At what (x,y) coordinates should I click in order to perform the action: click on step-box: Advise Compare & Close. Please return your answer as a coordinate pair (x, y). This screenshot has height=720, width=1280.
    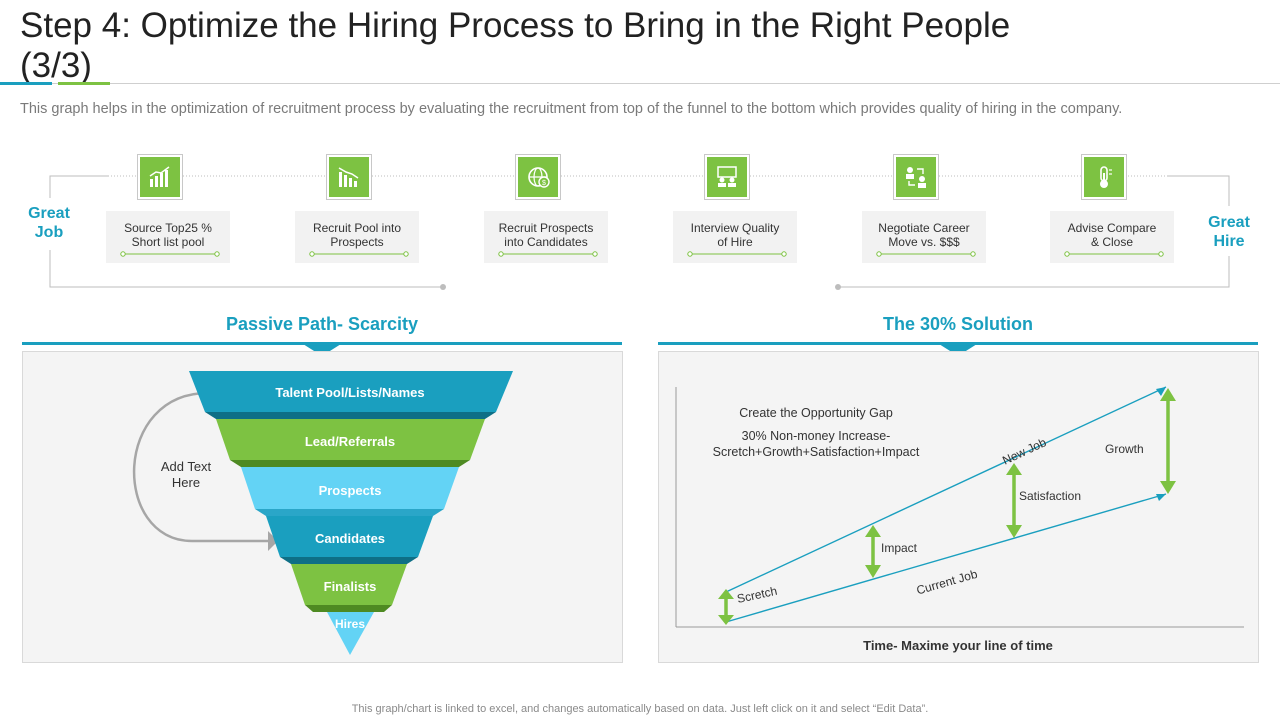
    Looking at the image, I should click on (1112, 237).